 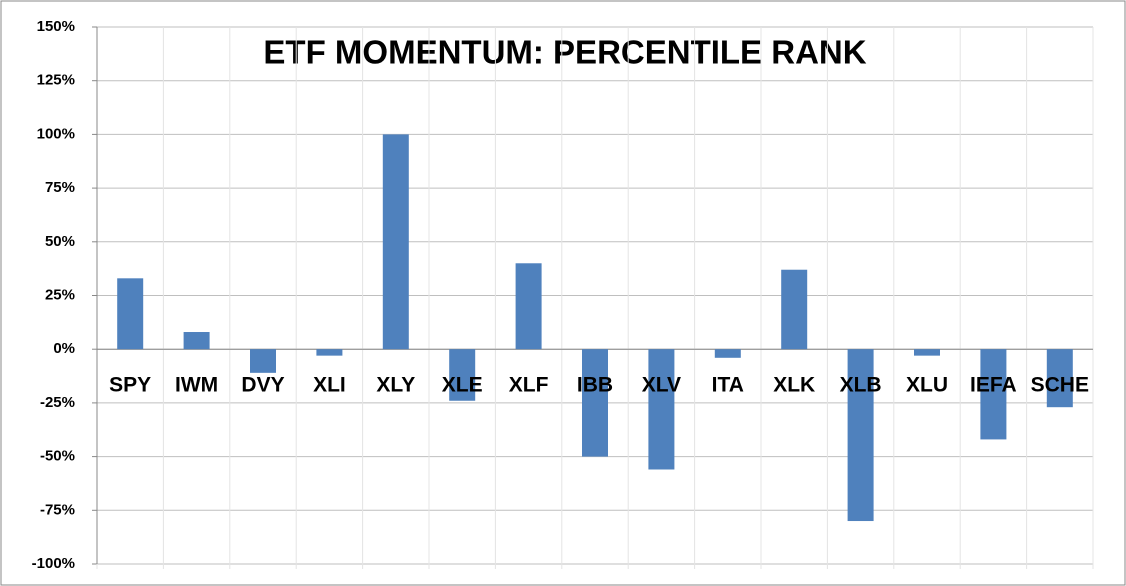 What do you see at coordinates (329, 385) in the screenshot?
I see `x-tick-label: XLI` at bounding box center [329, 385].